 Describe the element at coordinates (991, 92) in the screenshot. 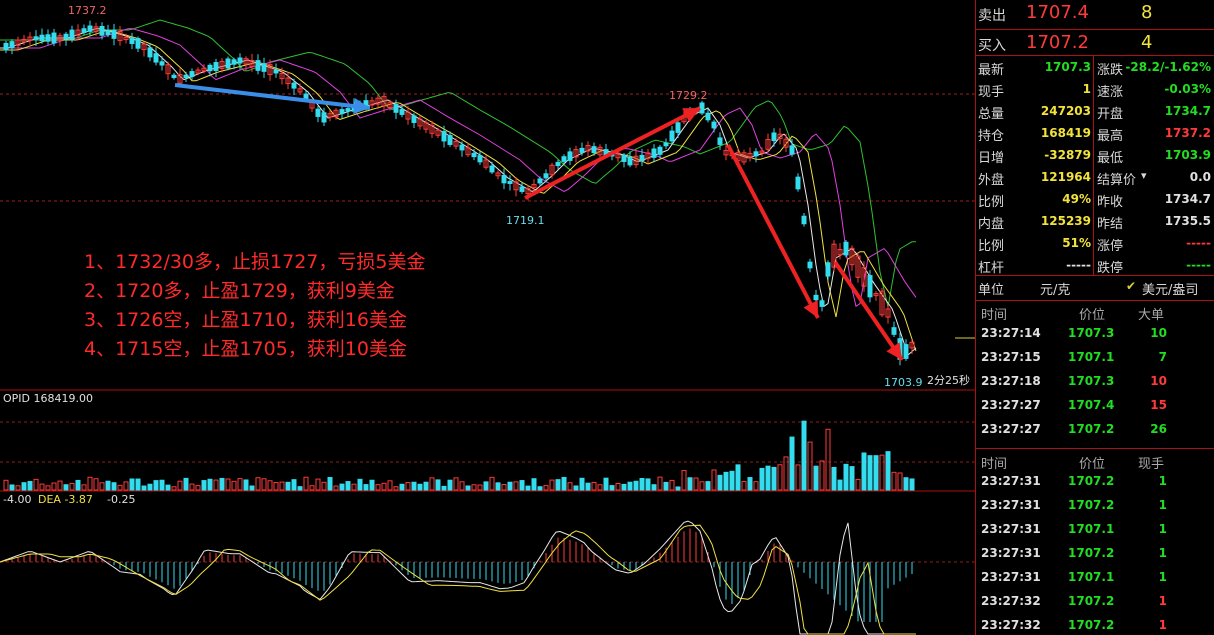

I see `stat-label: 现手` at that location.